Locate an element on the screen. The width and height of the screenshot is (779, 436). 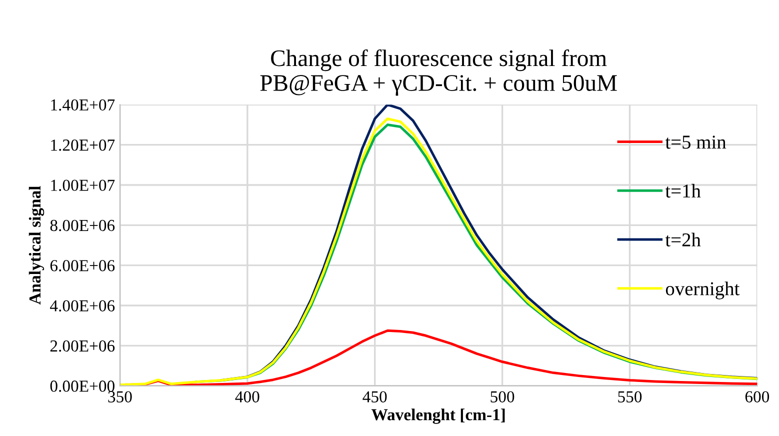
y-tick-label: 8.00E+06 is located at coordinates (82, 226).